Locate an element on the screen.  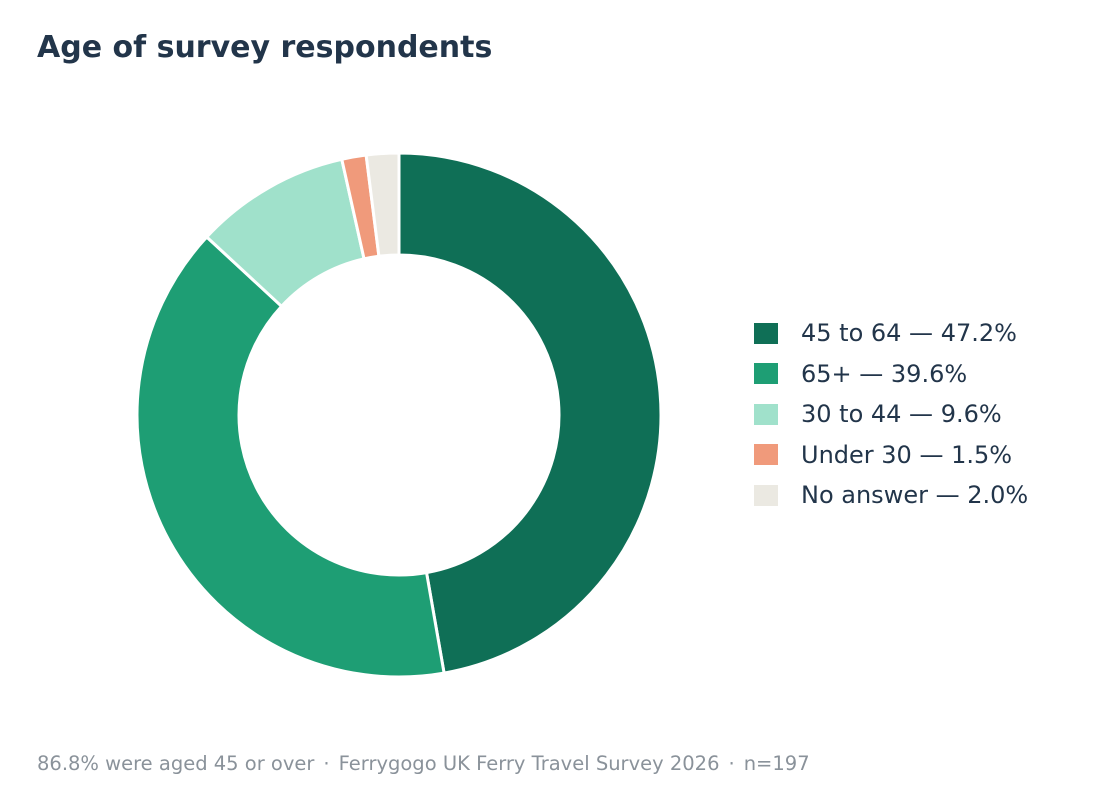
legend-label: 30 to 44 — 9.6% is located at coordinates (901, 414).